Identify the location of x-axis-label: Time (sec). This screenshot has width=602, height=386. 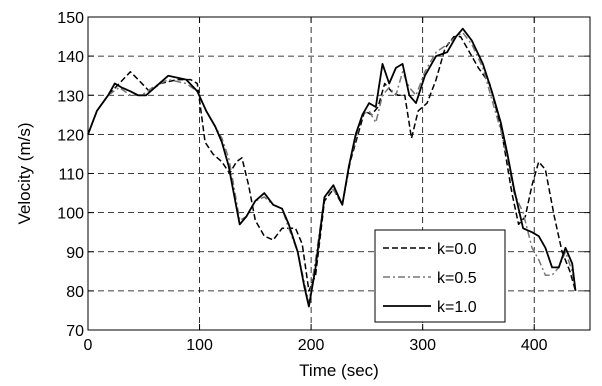
(339, 370).